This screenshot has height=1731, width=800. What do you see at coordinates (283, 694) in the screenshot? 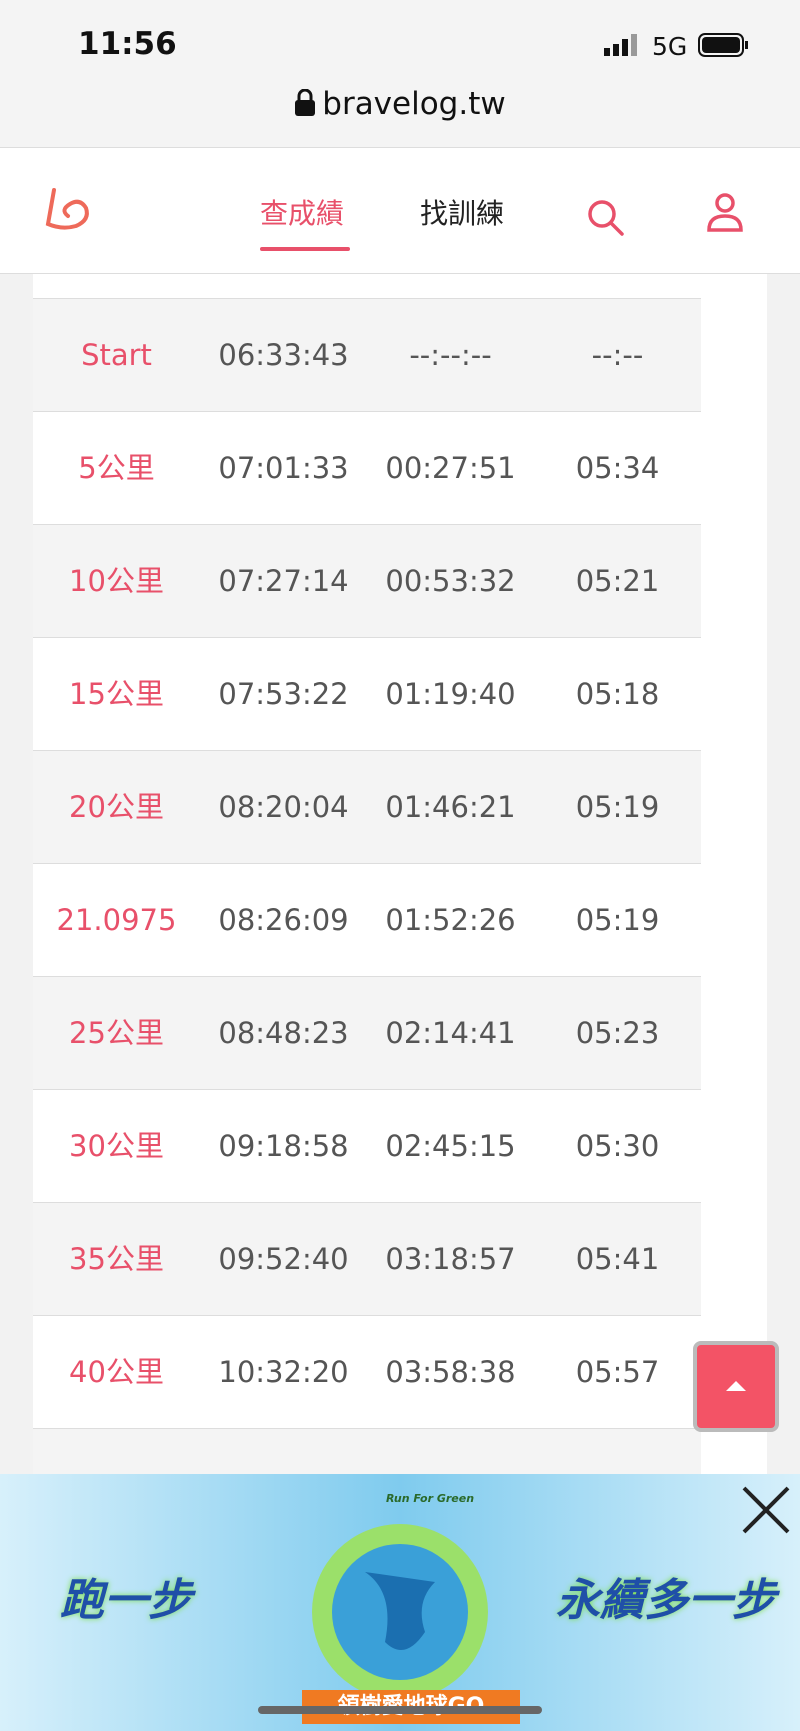
I see `time-cell: 07:53:22` at bounding box center [283, 694].